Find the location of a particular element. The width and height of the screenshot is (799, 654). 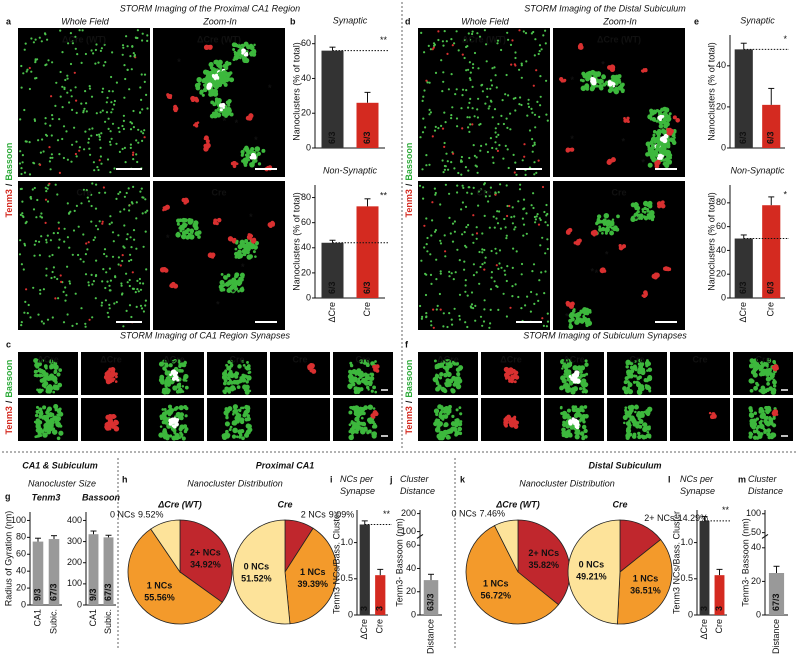

marker: * is located at coordinates (251, 217).